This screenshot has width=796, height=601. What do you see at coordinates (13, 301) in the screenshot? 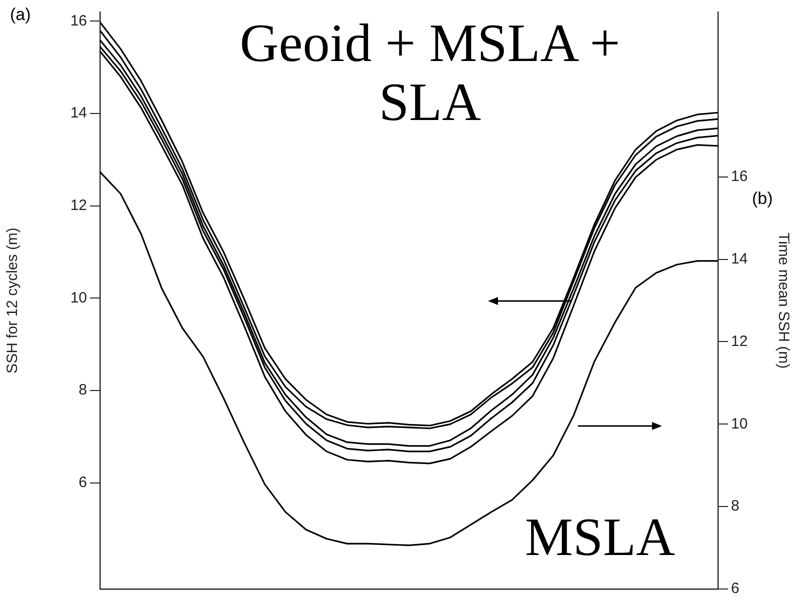
I see `y-axis-title: SSH for 12 cycles (m)` at bounding box center [13, 301].